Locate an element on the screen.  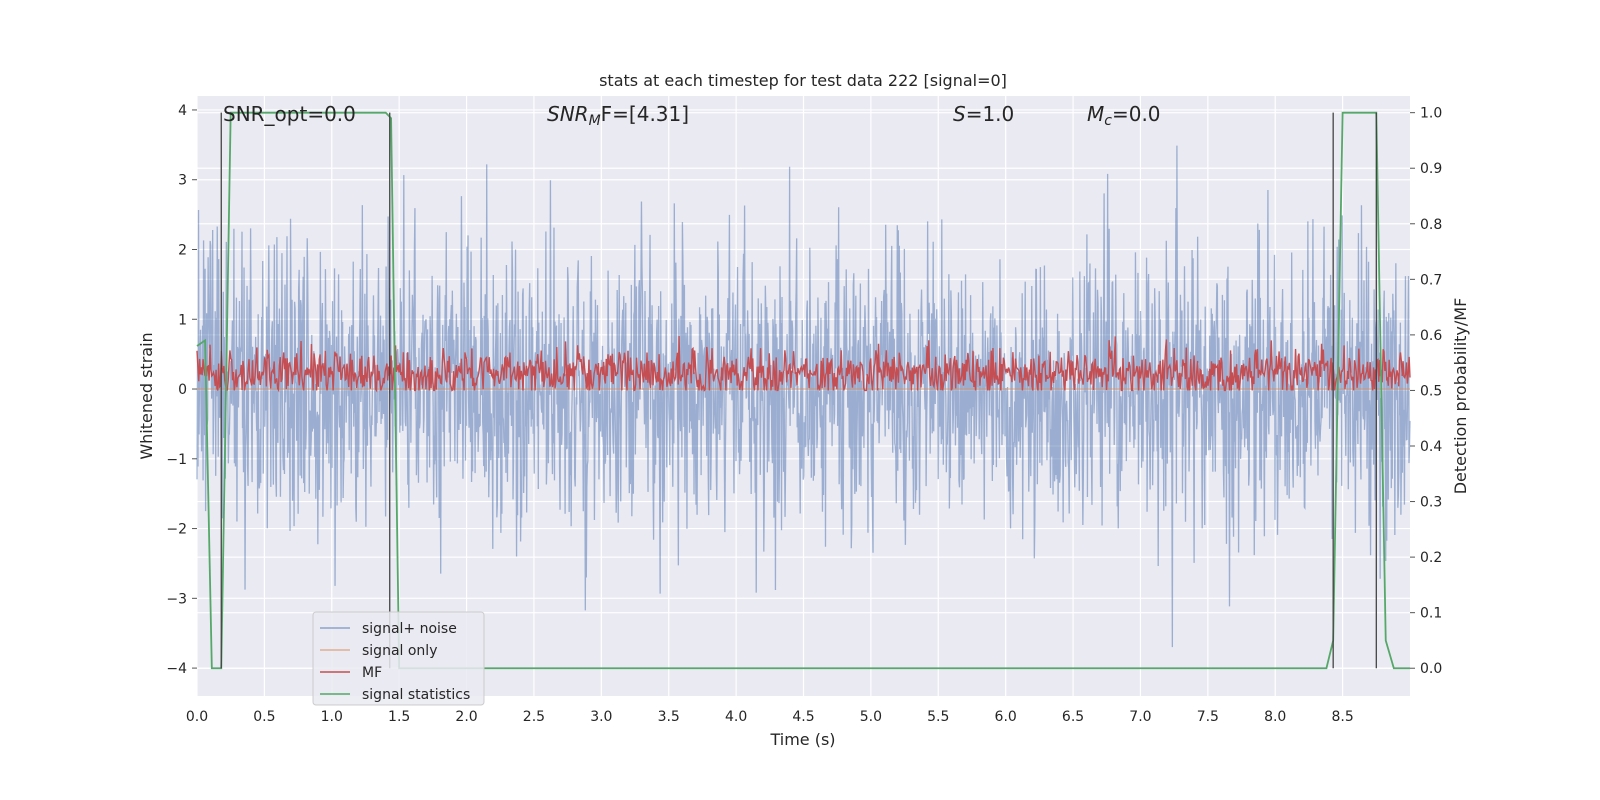
annotation-mc-sub: c is located at coordinates (1108, 121).